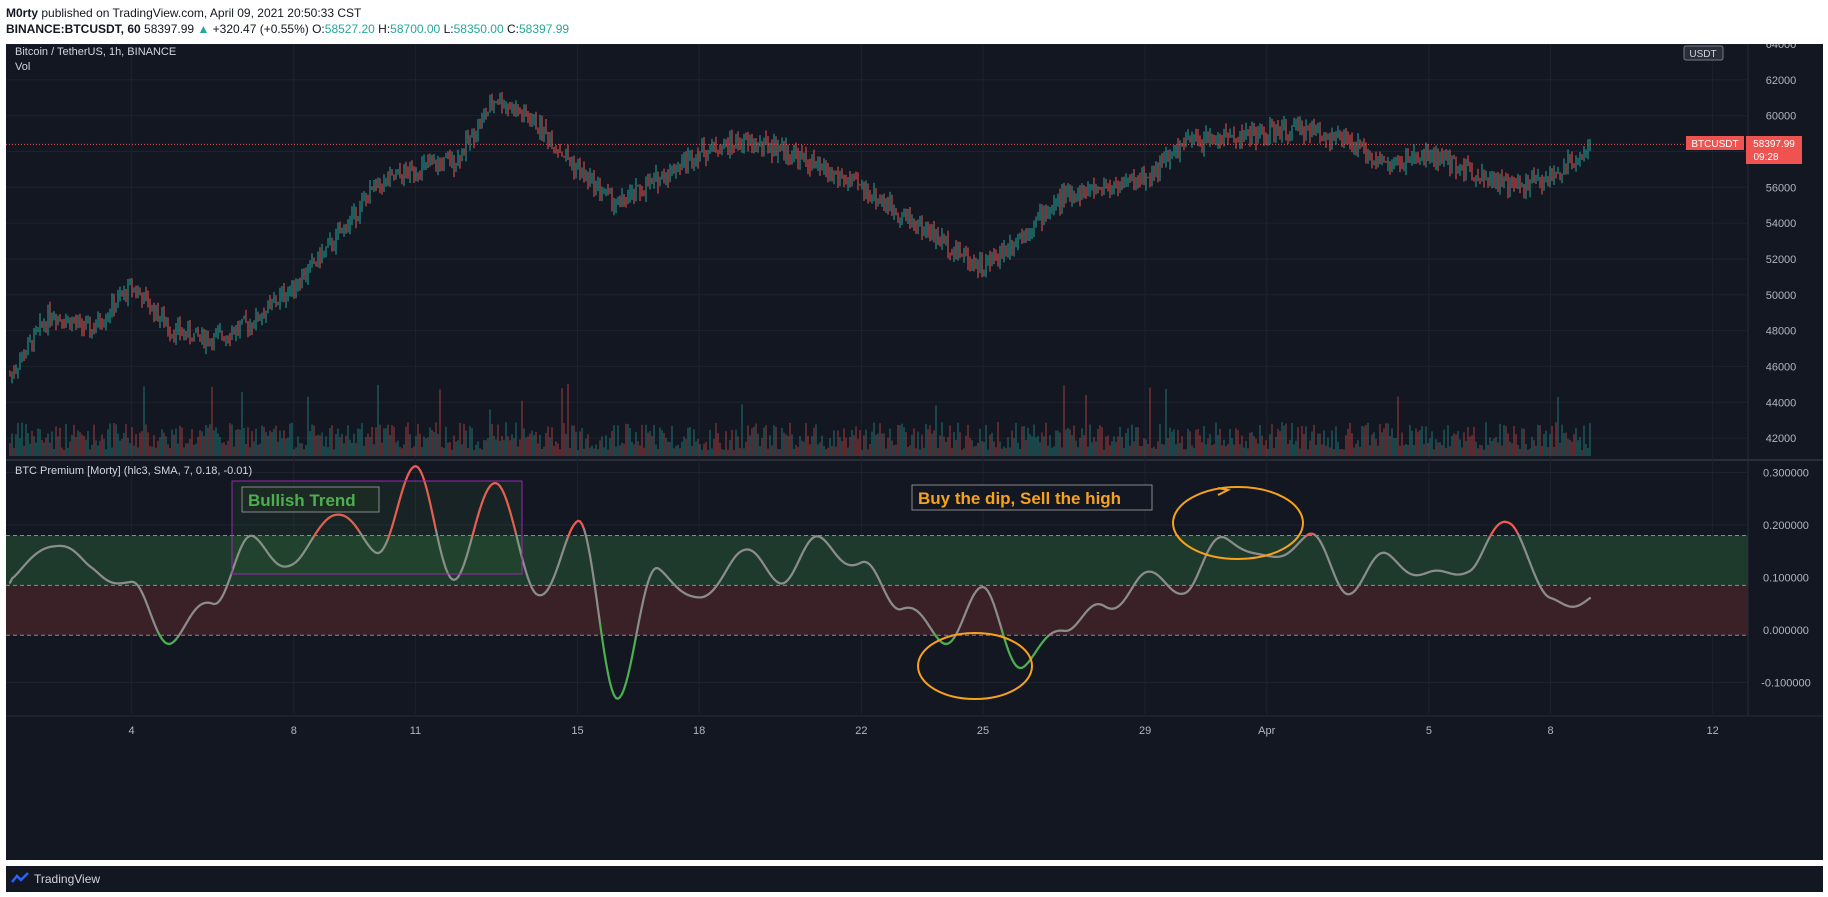 The height and width of the screenshot is (897, 1828). I want to click on author-name: M0rty, so click(22, 13).